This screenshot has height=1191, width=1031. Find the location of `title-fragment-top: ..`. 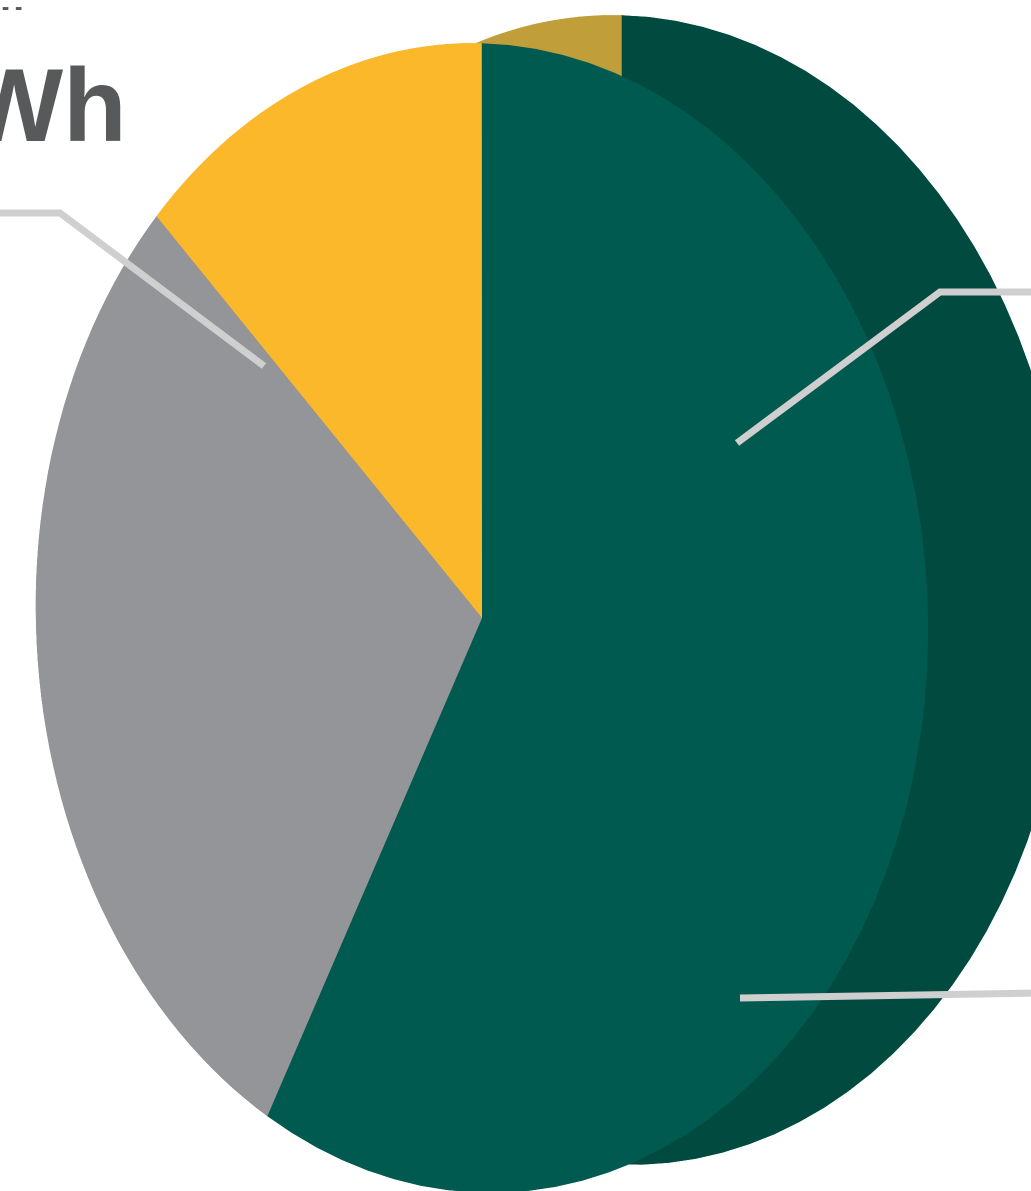

title-fragment-top: .. is located at coordinates (11, 5).